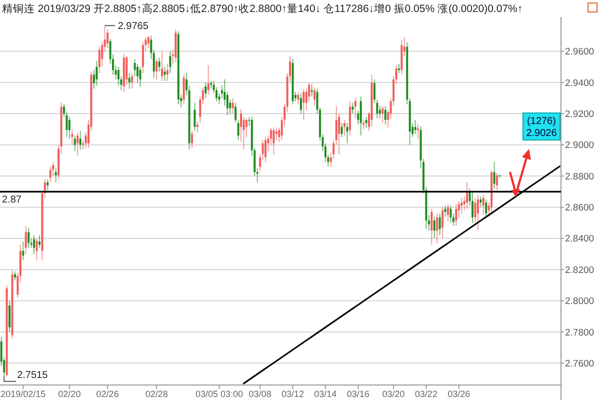 This screenshot has height=400, width=600. Describe the element at coordinates (579, 302) in the screenshot. I see `y-tick-label: 2.8000` at that location.